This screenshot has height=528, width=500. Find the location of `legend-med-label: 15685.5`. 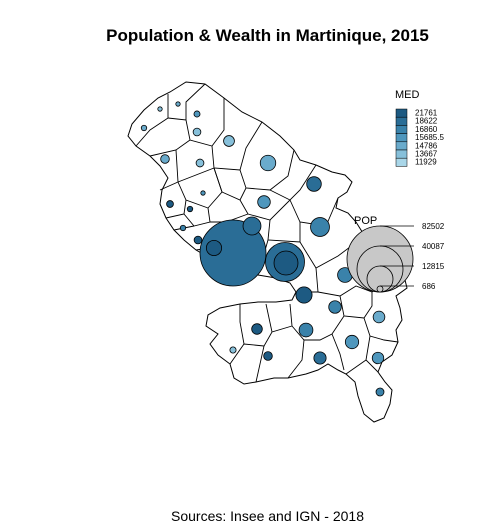

legend-med-label: 15685.5 is located at coordinates (429, 137).